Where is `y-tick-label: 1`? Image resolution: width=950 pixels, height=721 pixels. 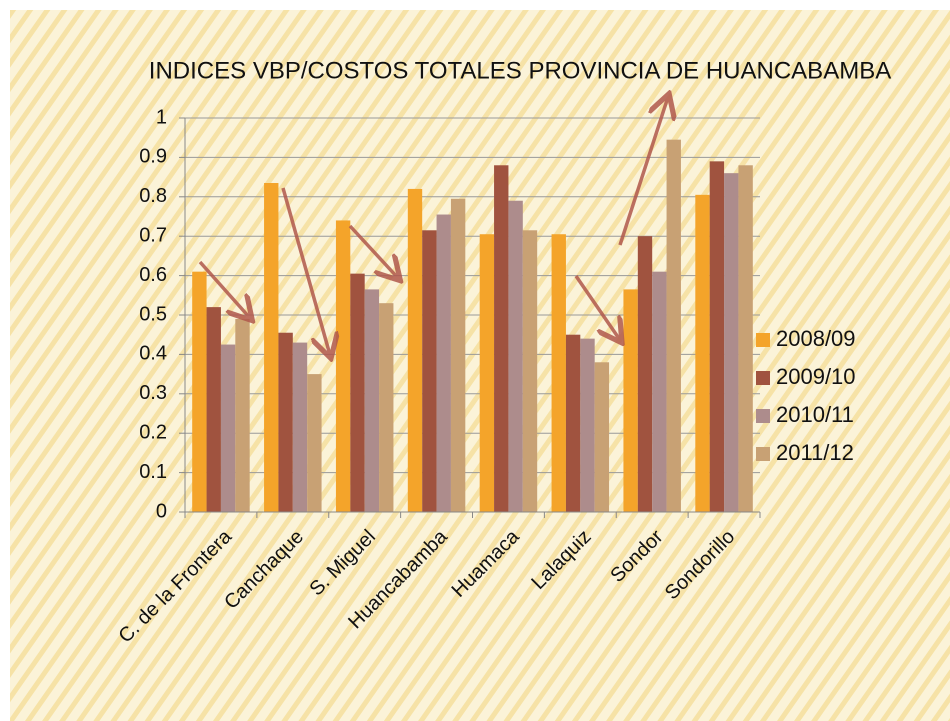 y-tick-label: 1 is located at coordinates (161, 117).